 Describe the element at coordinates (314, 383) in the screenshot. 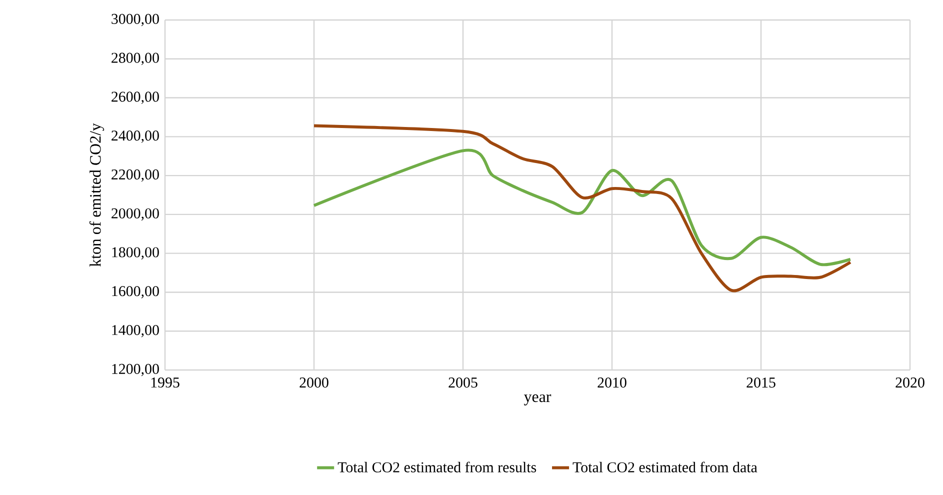

I see `x-tick-label: 2000` at that location.